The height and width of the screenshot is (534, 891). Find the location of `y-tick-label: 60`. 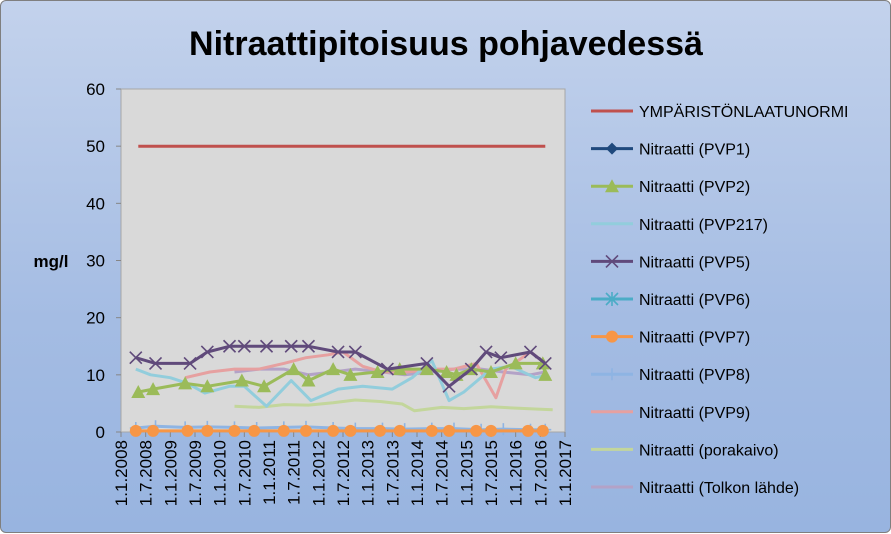

y-tick-label: 60 is located at coordinates (95, 89).